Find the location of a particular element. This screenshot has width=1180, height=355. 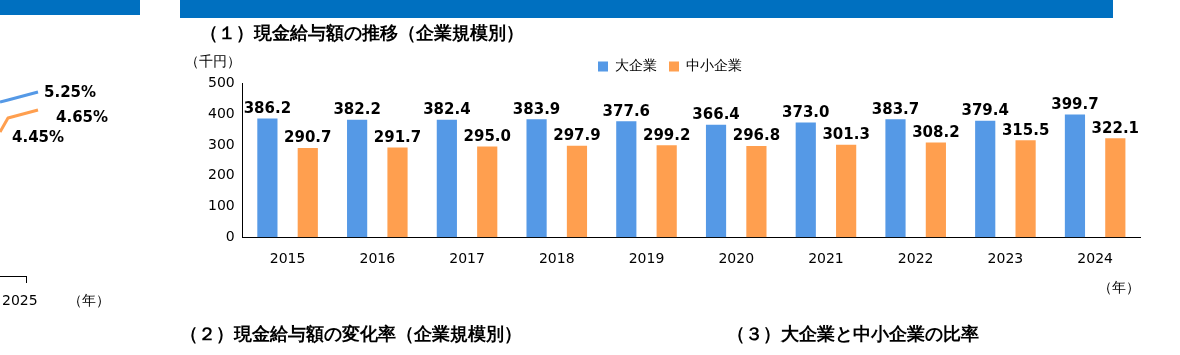

text: 366.4 is located at coordinates (716, 114).